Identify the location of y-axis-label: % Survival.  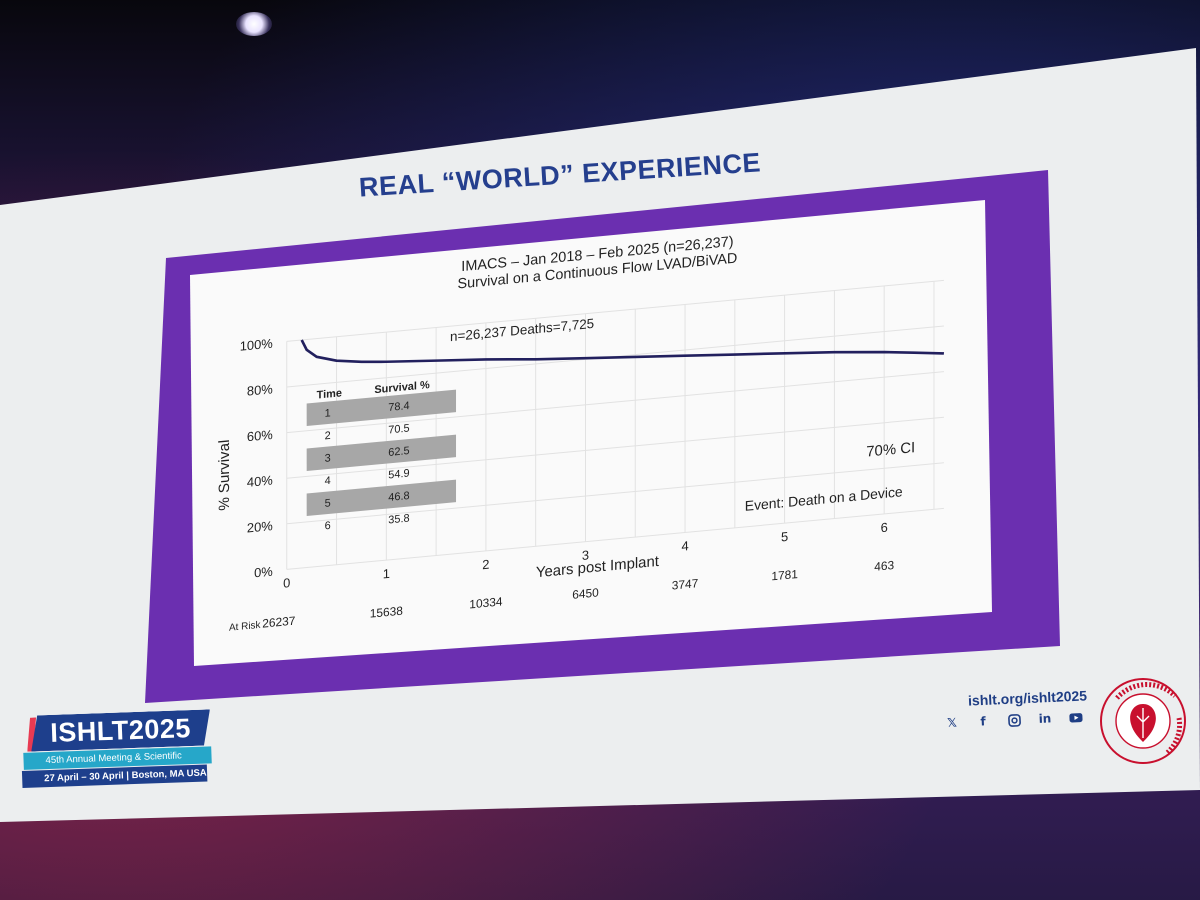
(224, 475).